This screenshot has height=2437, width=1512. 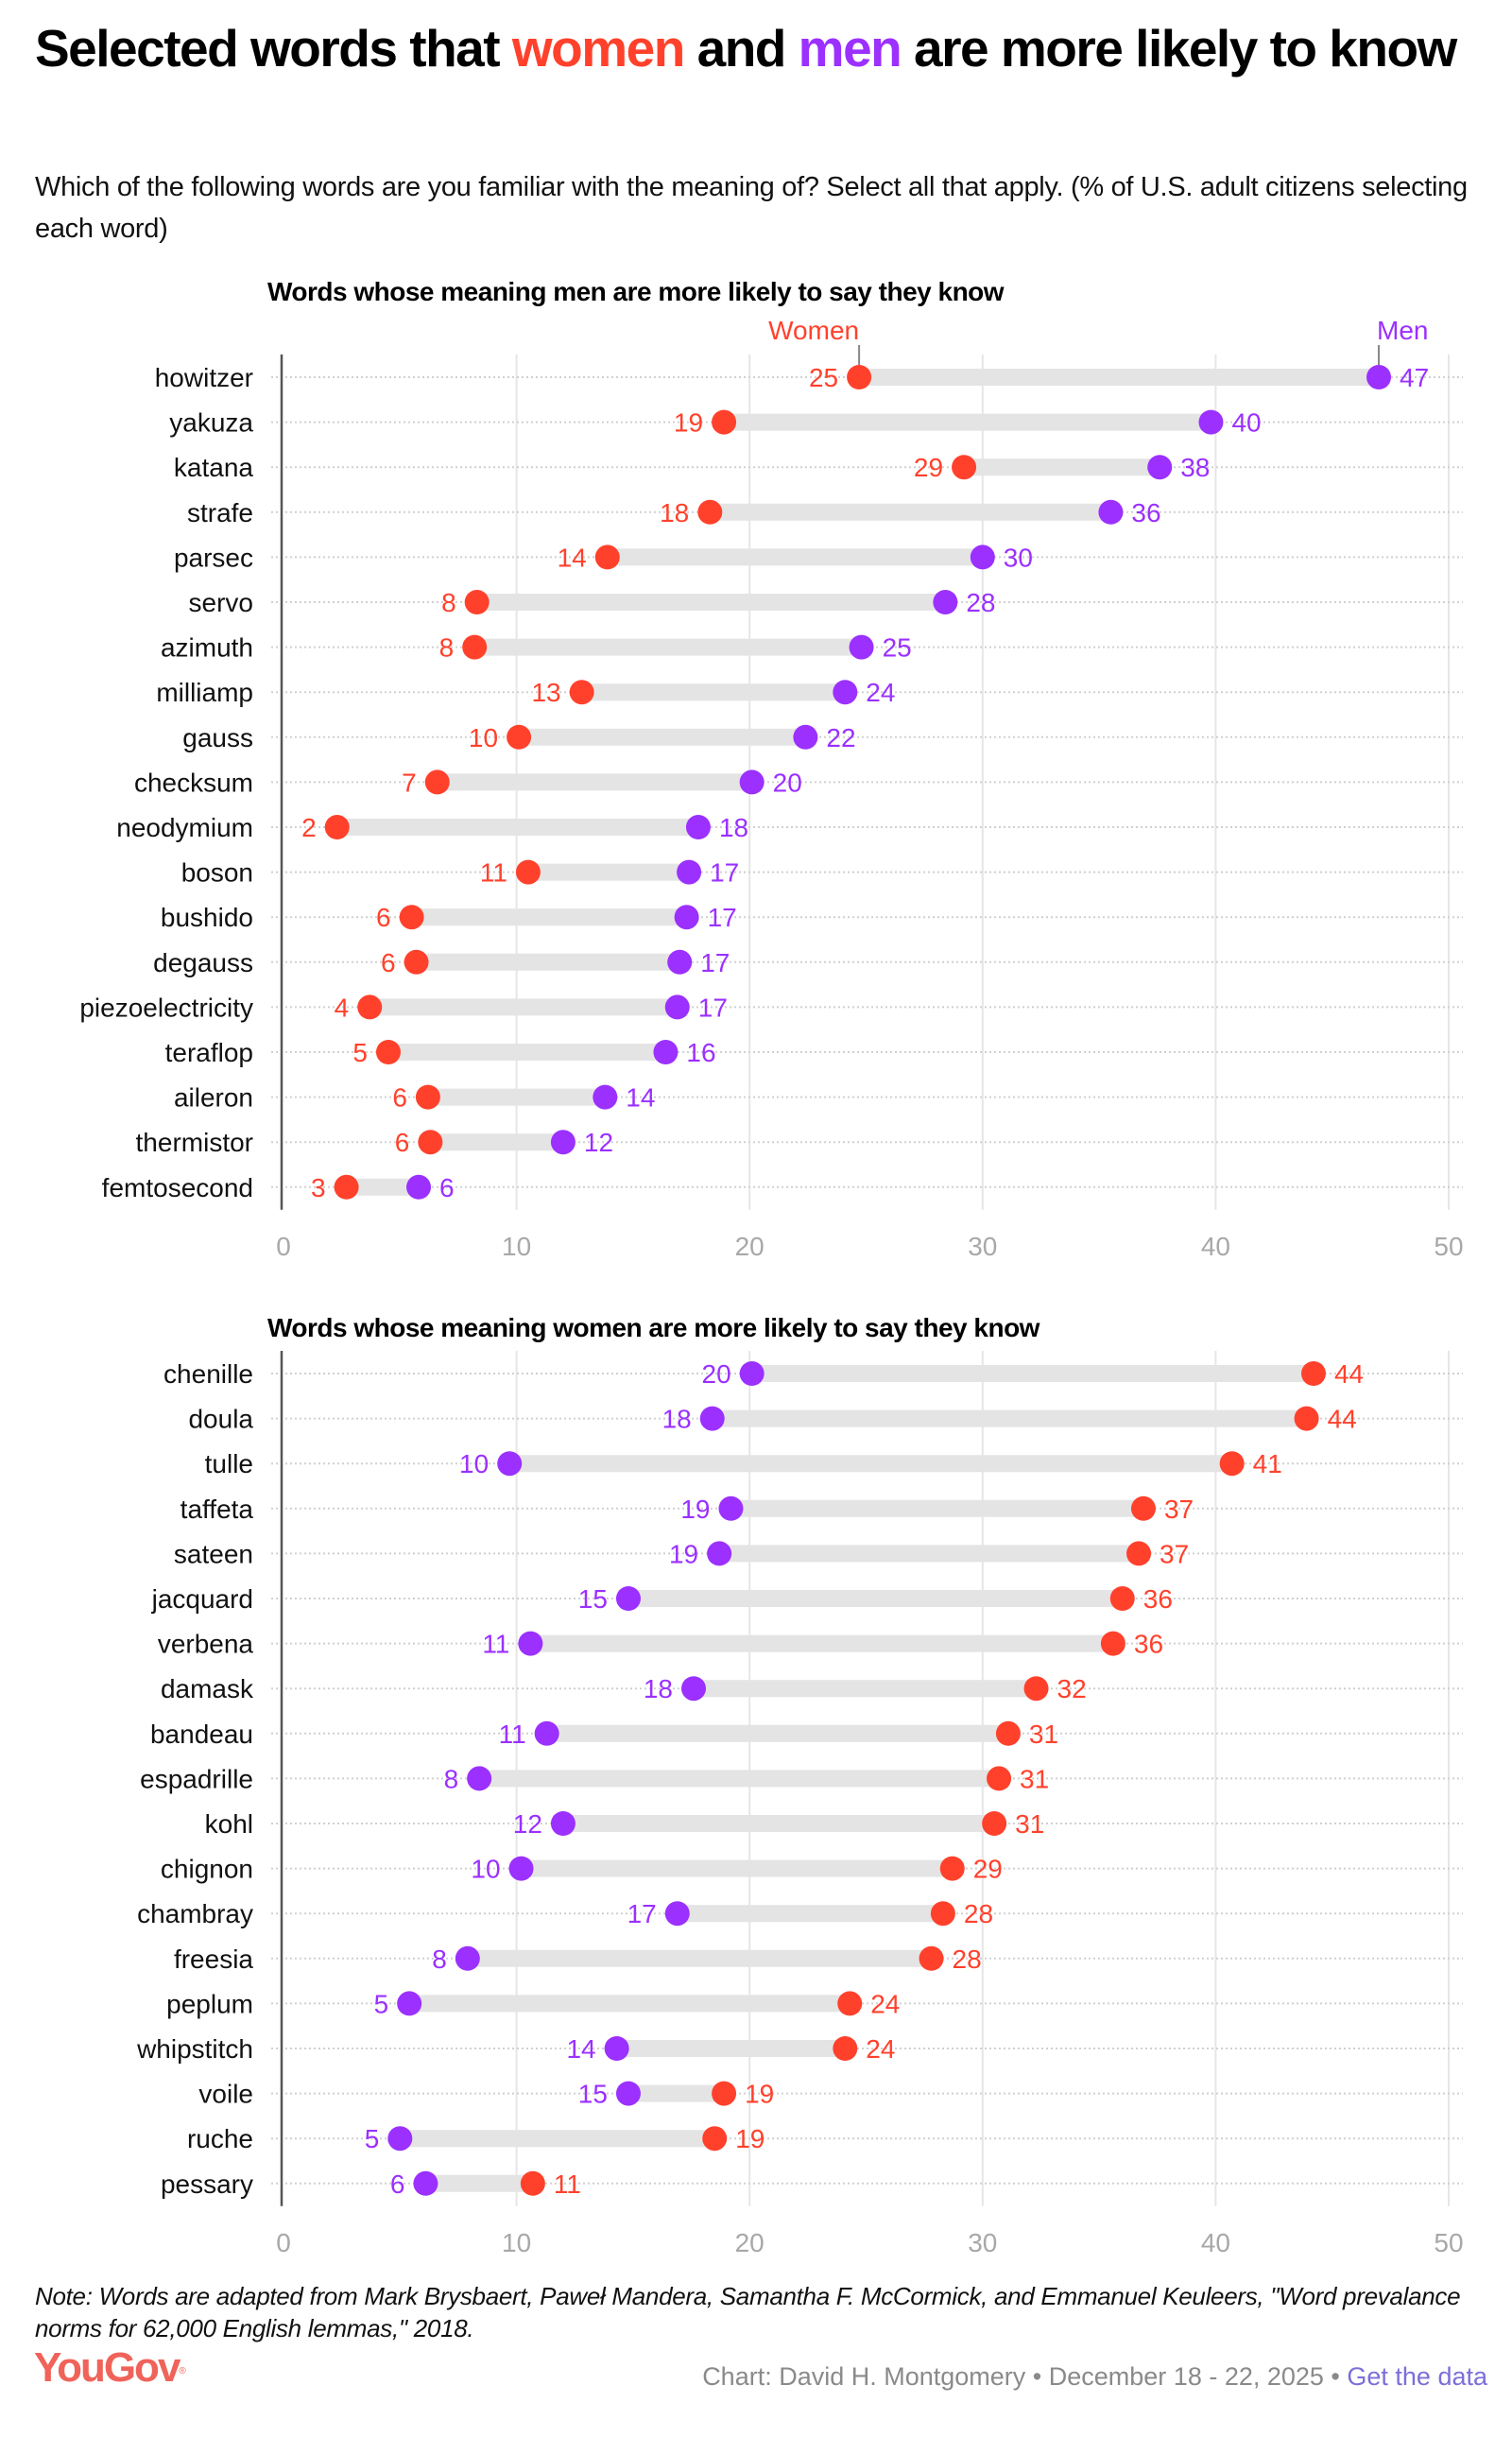 What do you see at coordinates (309, 828) in the screenshot?
I see `women-value-label: 2` at bounding box center [309, 828].